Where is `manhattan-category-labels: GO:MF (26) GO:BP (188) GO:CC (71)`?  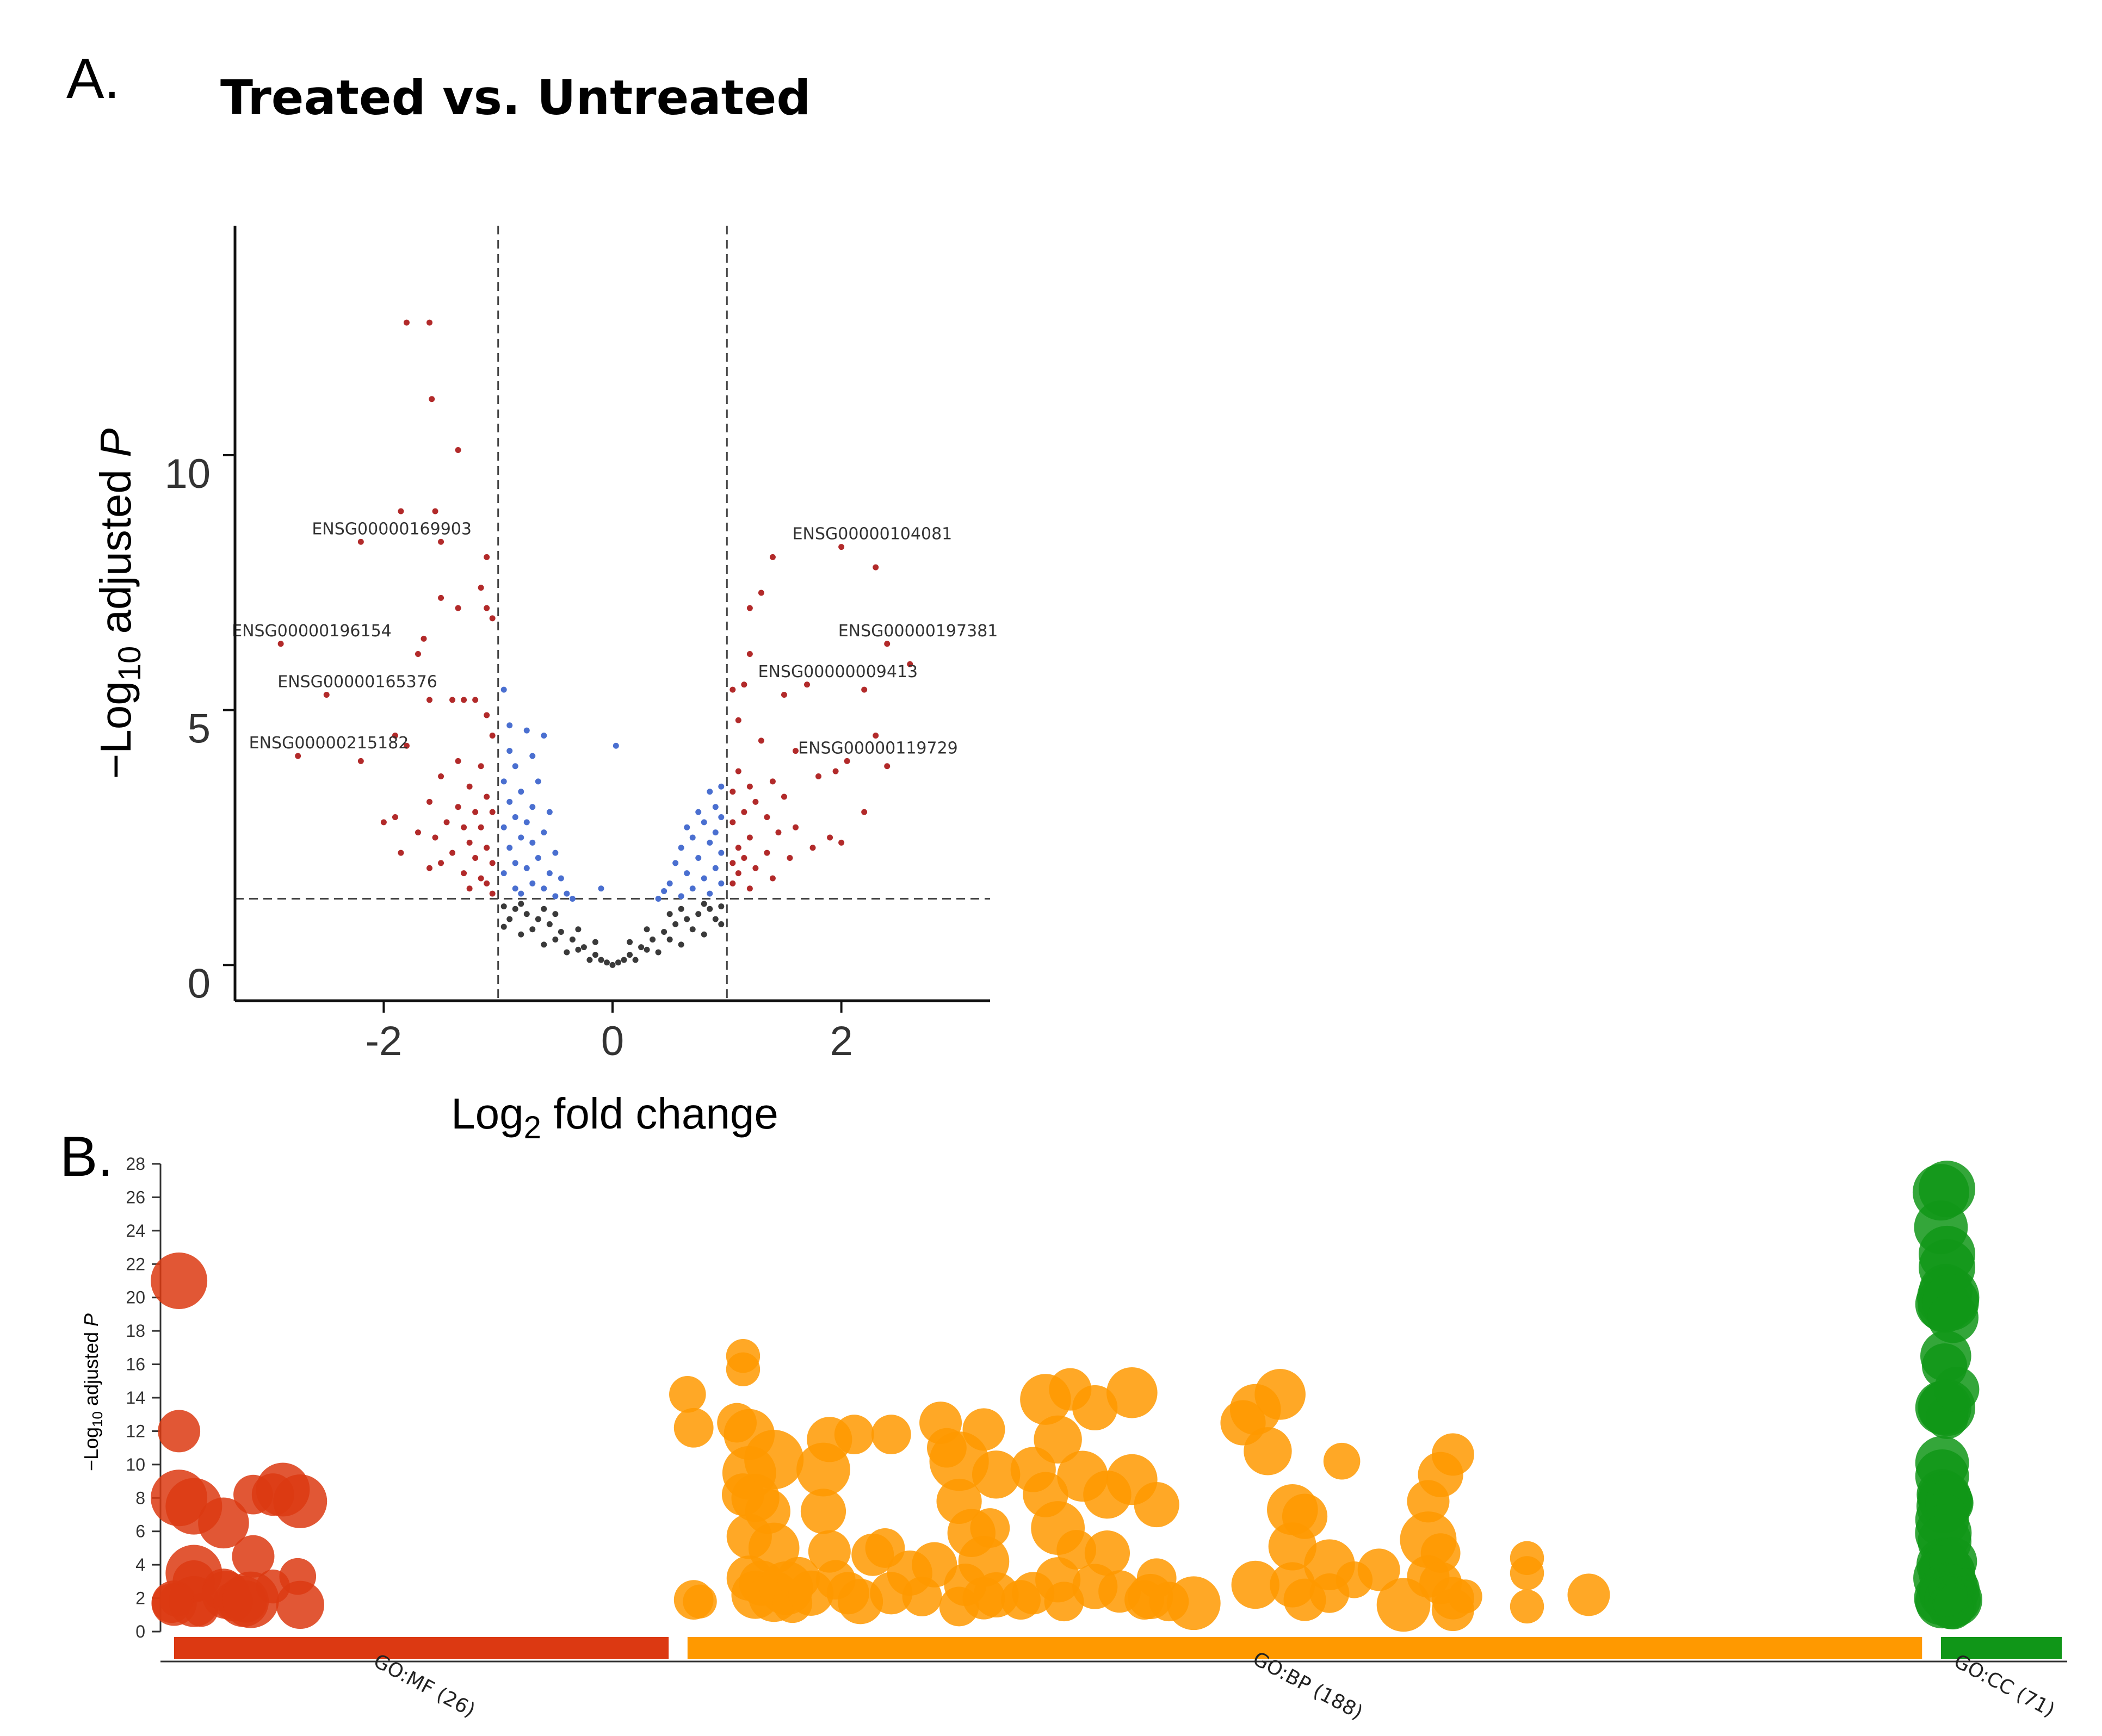 manhattan-category-labels: GO:MF (26) GO:BP (188) GO:CC (71) is located at coordinates (1214, 1686).